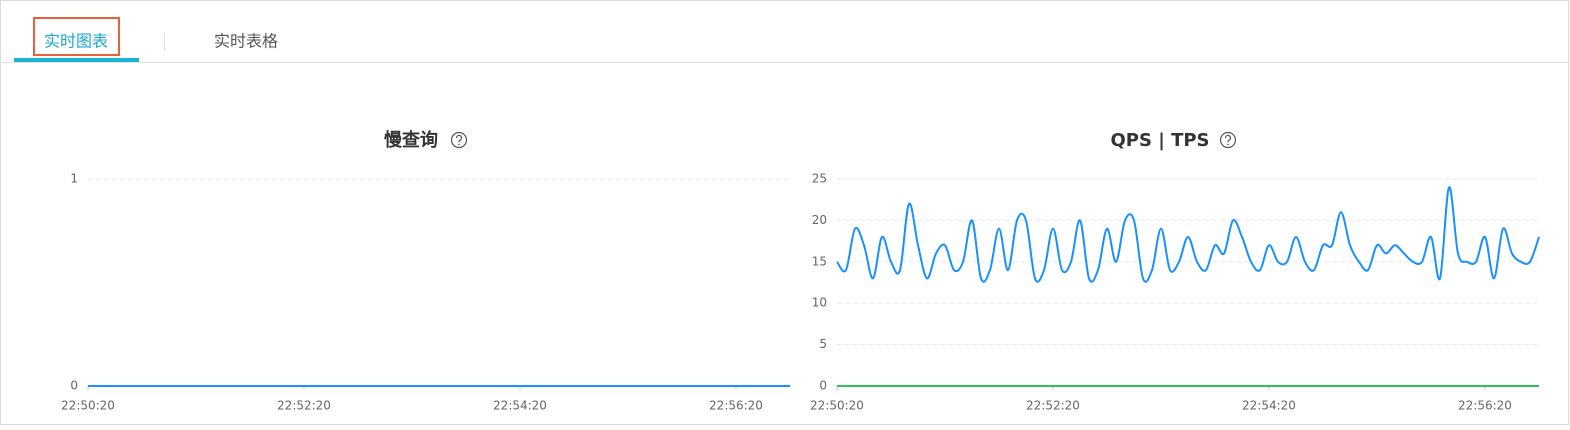 This screenshot has width=1570, height=430. Describe the element at coordinates (819, 261) in the screenshot. I see `y-tick-label: 15` at that location.